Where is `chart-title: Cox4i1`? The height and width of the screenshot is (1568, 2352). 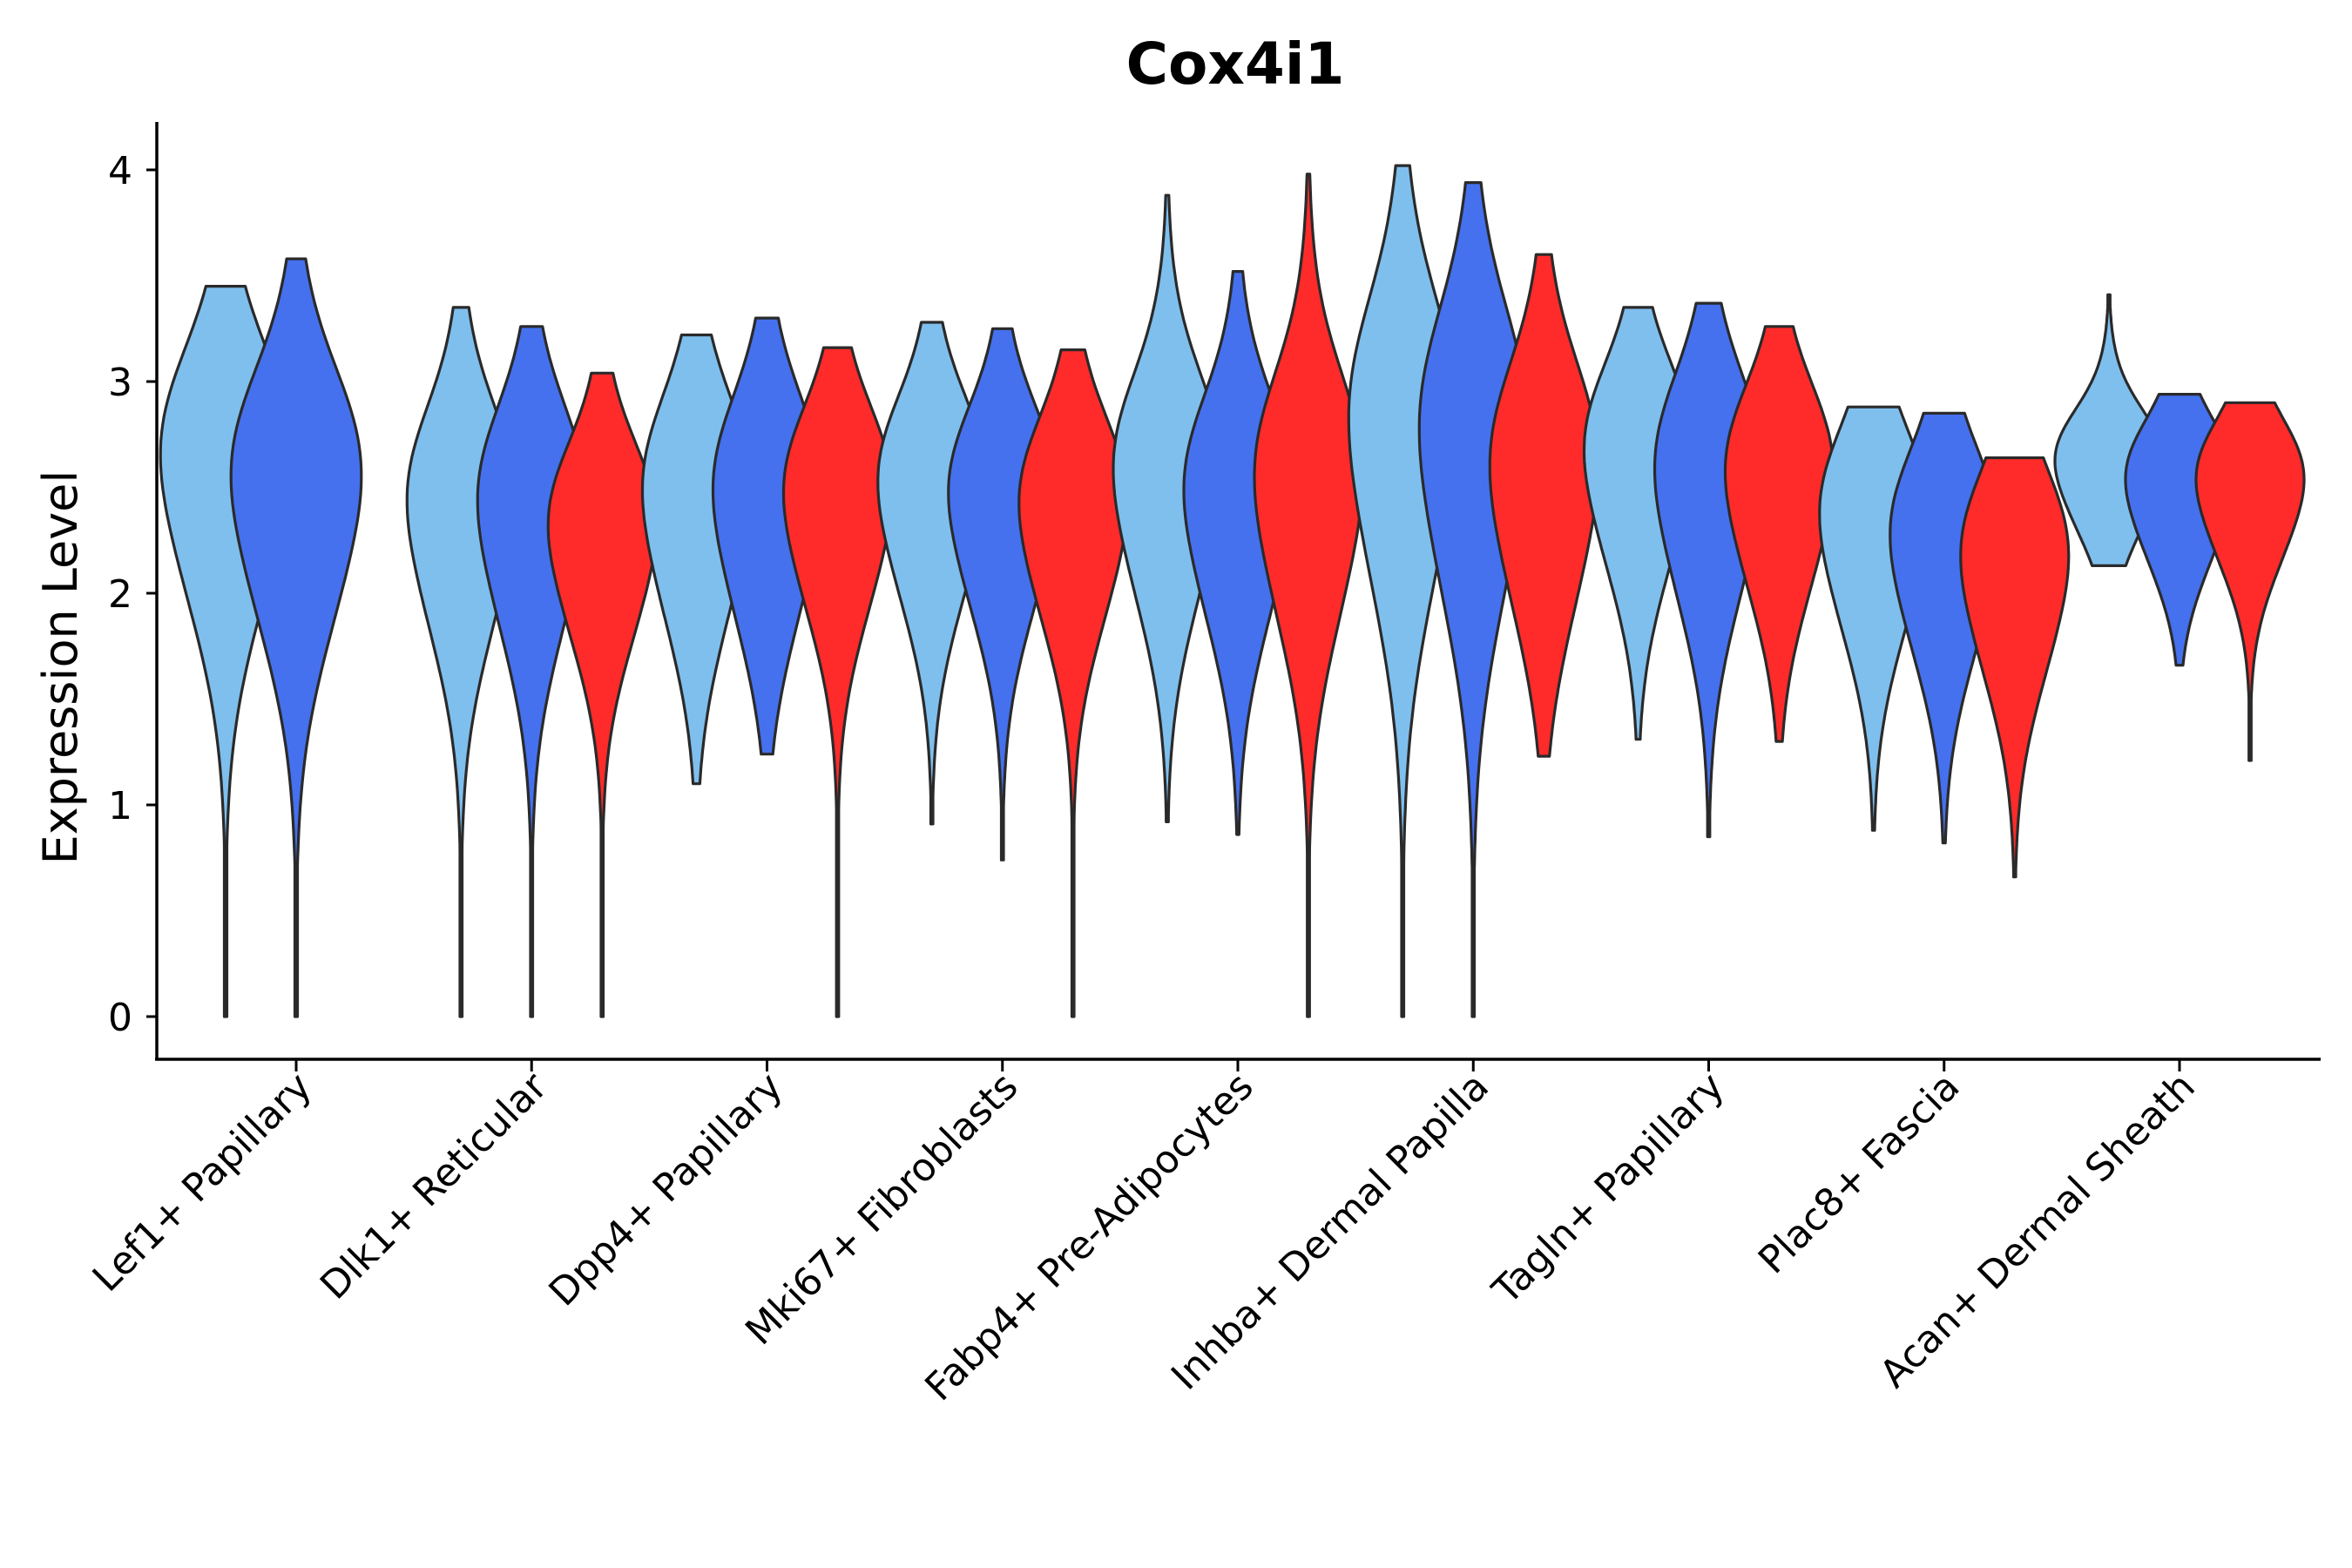 chart-title: Cox4i1 is located at coordinates (1235, 64).